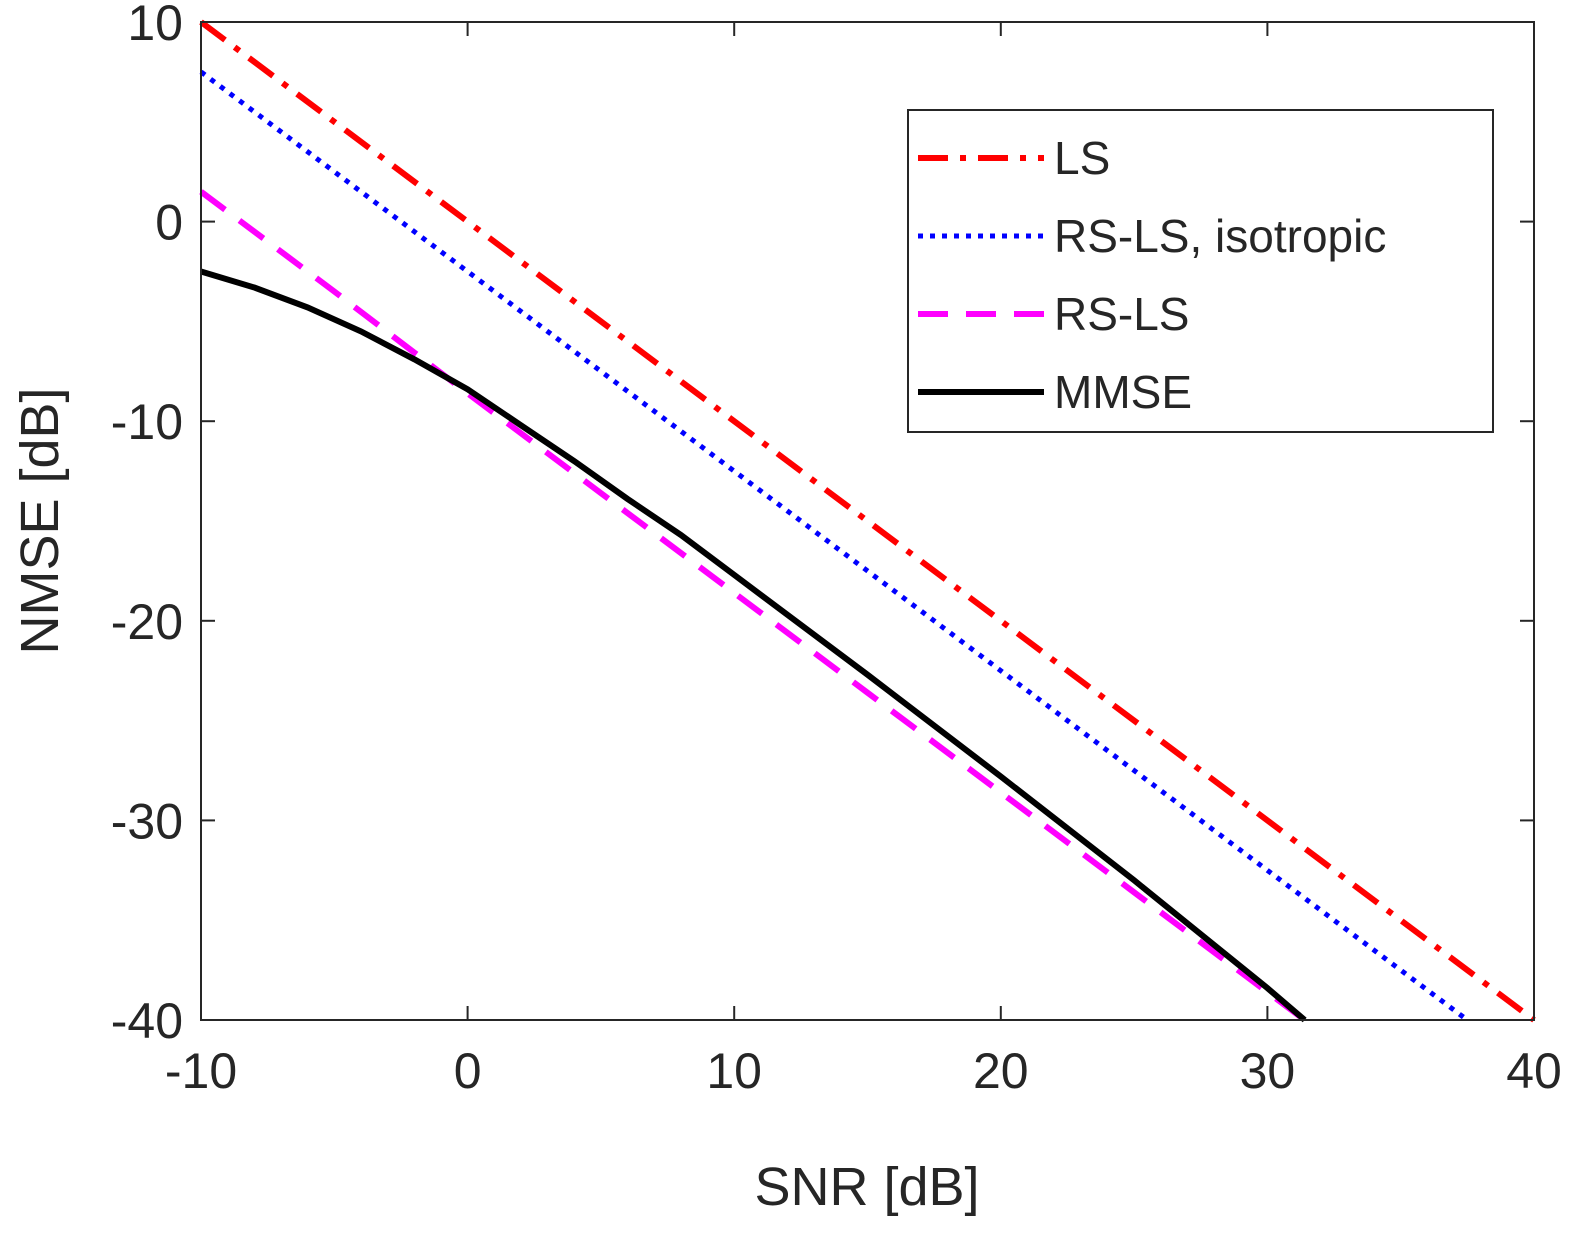  Describe the element at coordinates (147, 1021) in the screenshot. I see `y-tick-label: -40` at that location.